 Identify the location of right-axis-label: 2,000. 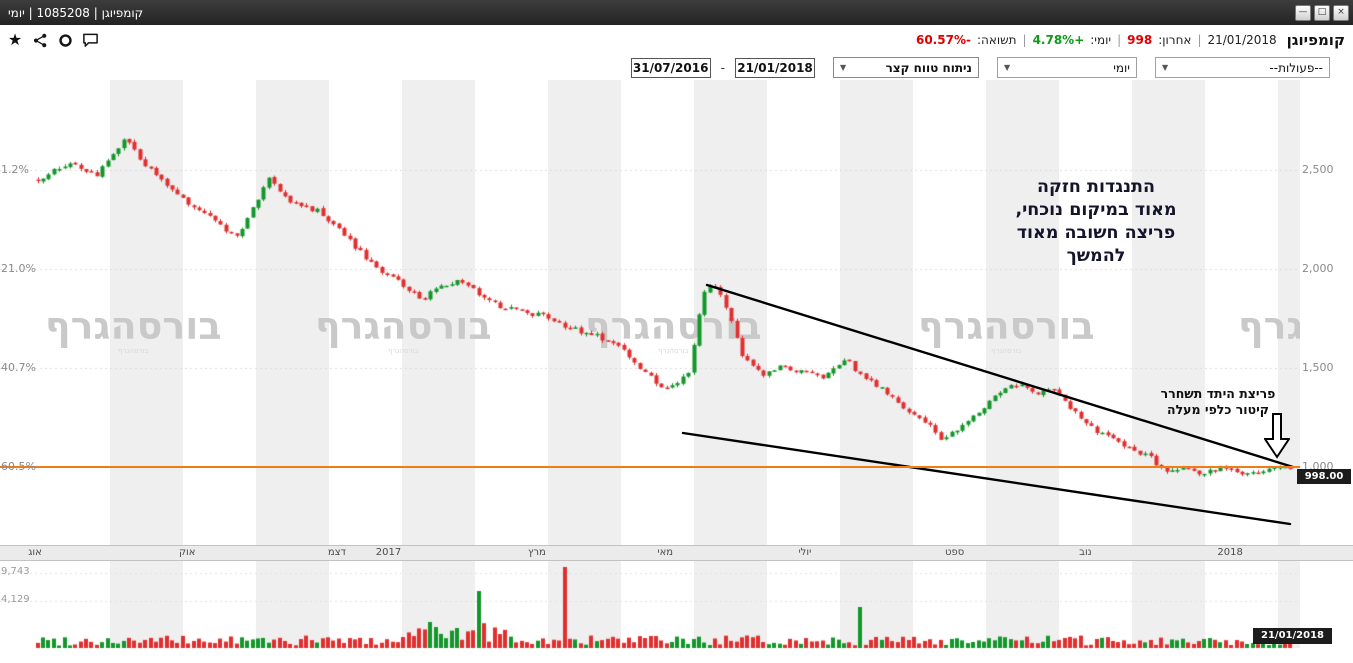
(1318, 268).